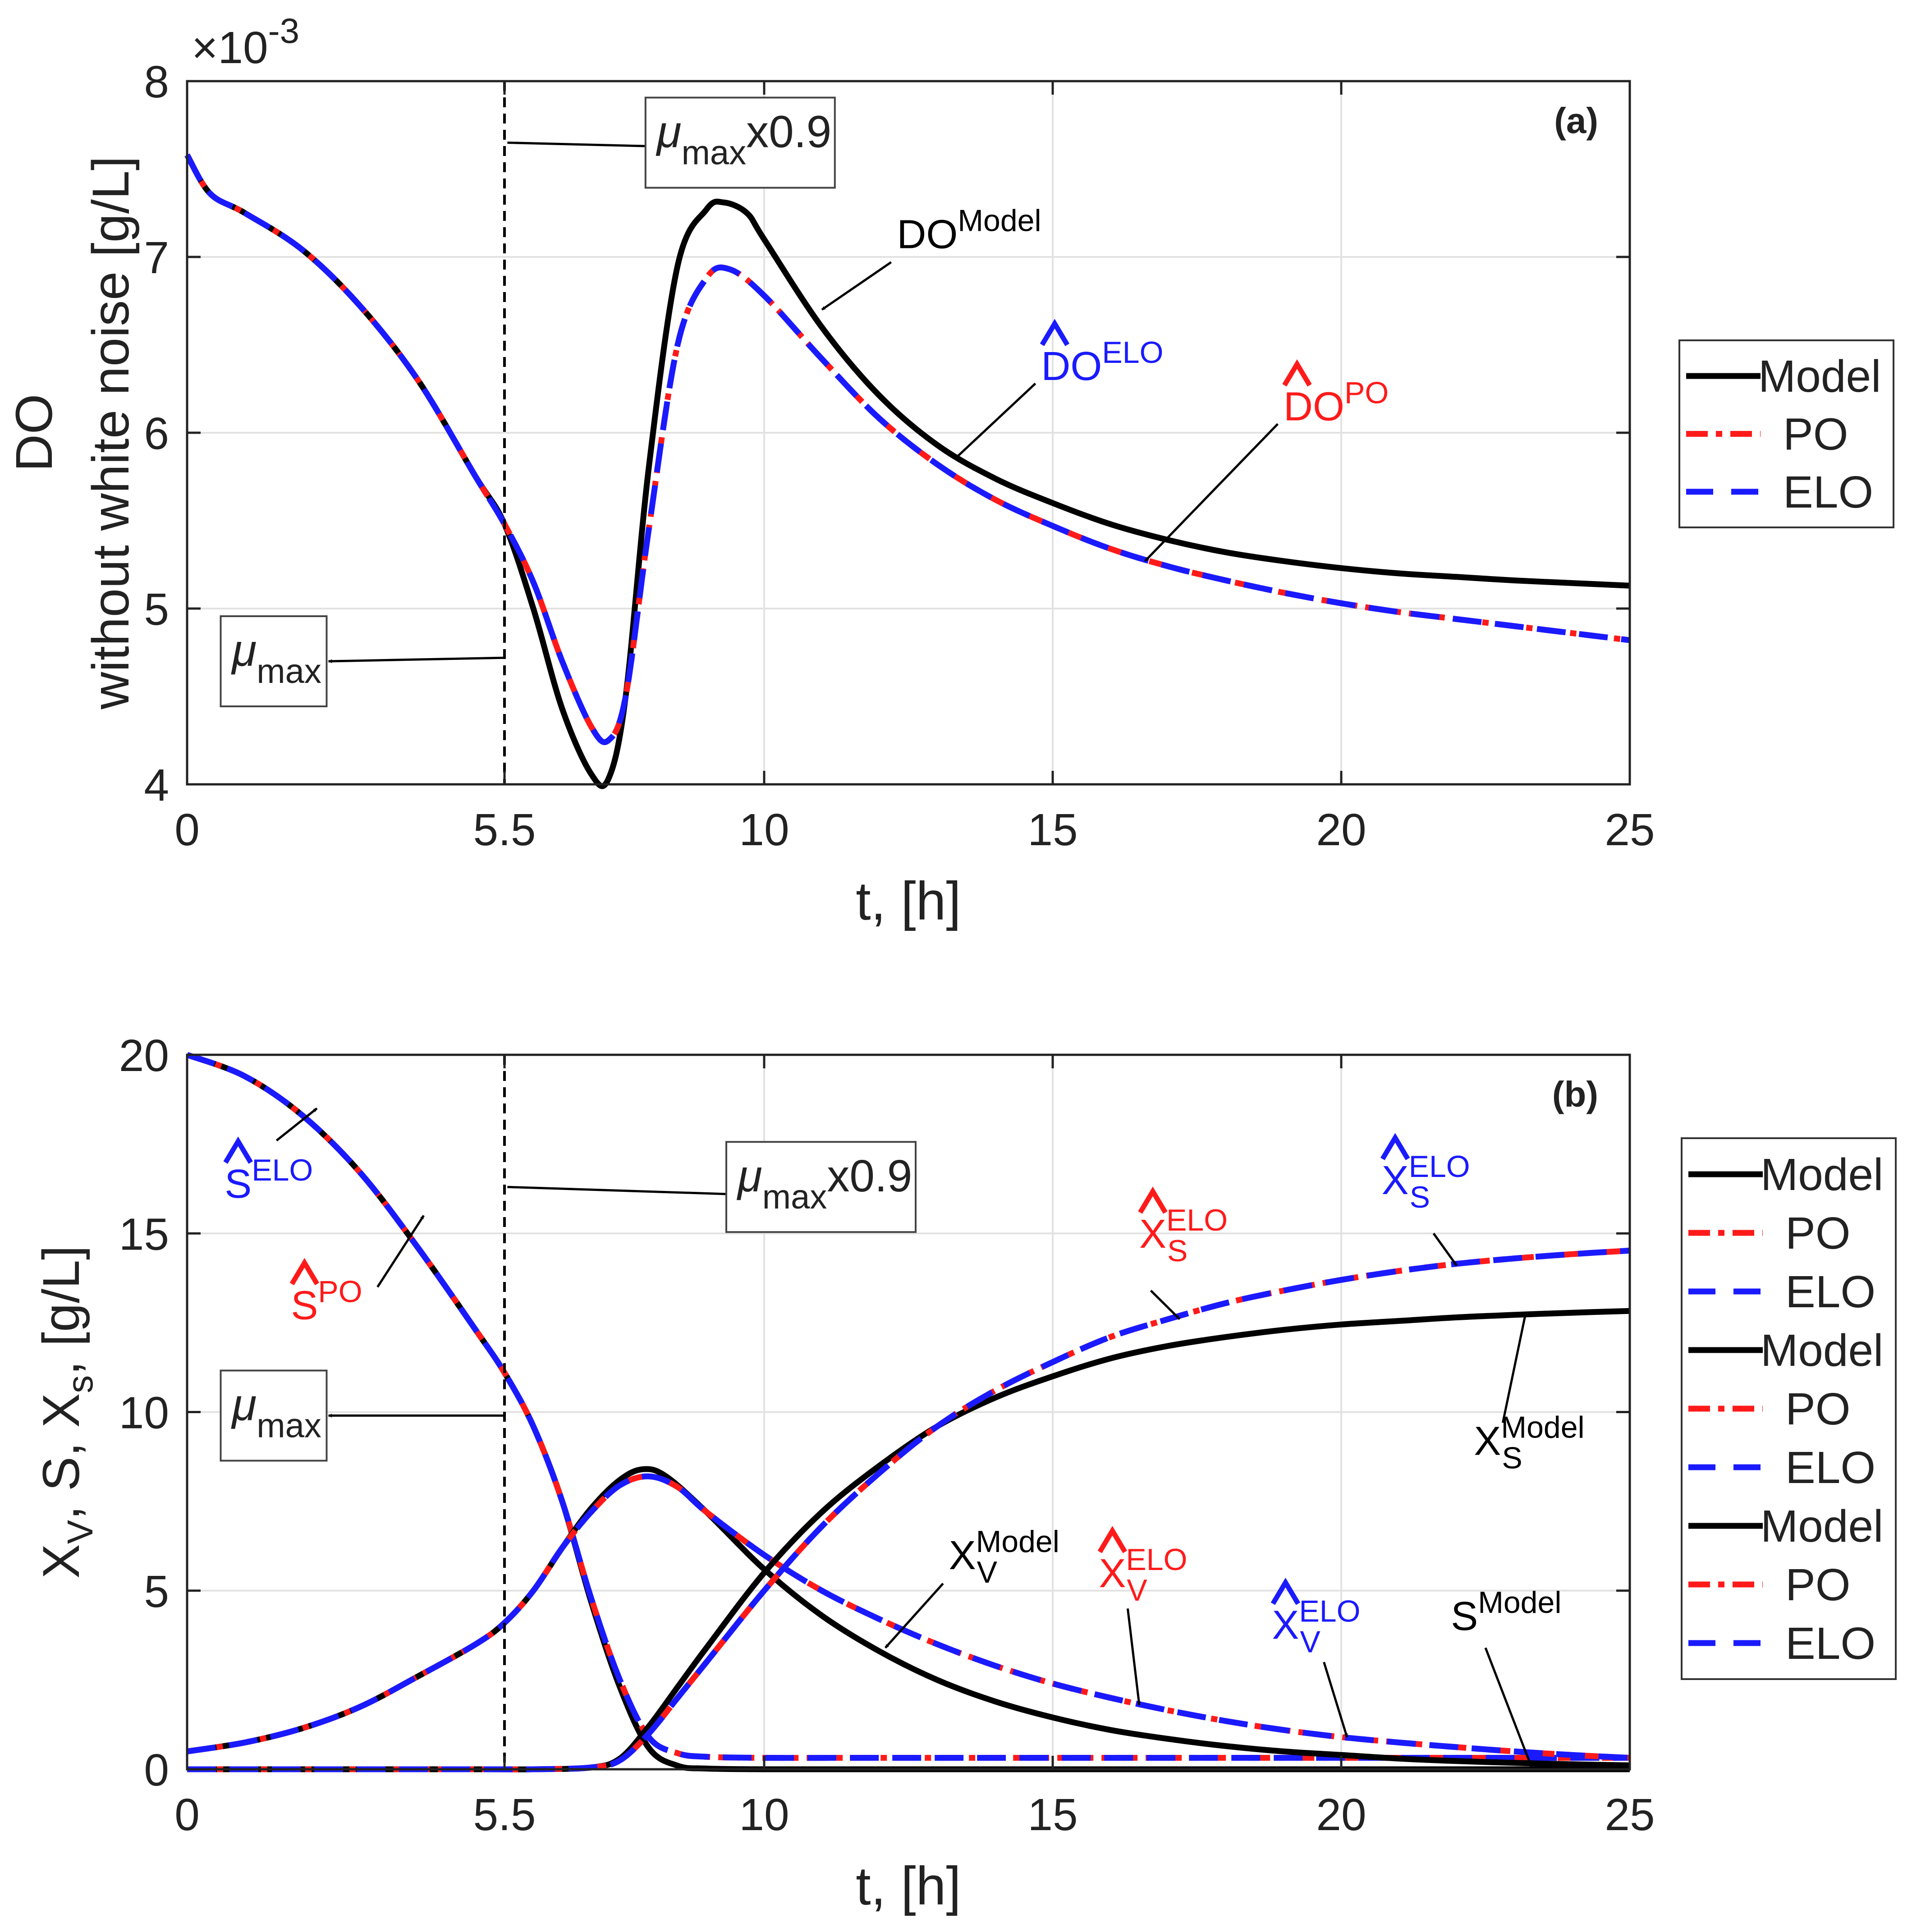  I want to click on y-axis-label: XV, S, Xs, [g/L], so click(66, 1412).